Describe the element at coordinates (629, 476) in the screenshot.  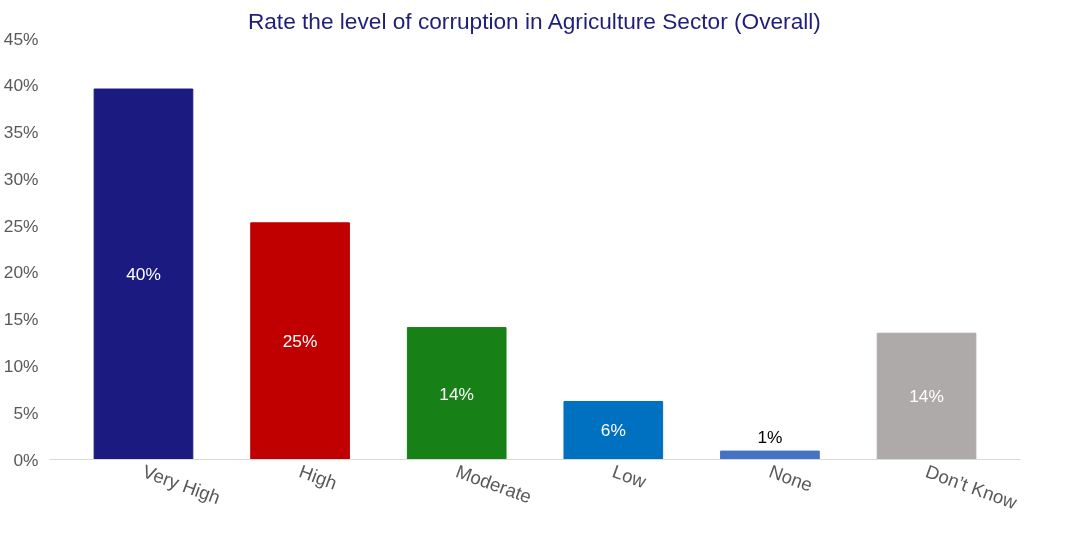
I see `x-tick-label: Low` at that location.